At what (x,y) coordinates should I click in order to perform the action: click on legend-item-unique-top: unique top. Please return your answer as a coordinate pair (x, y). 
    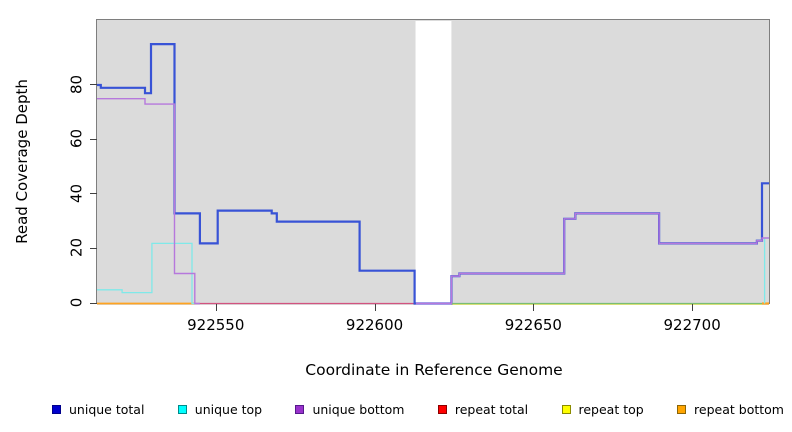
    Looking at the image, I should click on (220, 409).